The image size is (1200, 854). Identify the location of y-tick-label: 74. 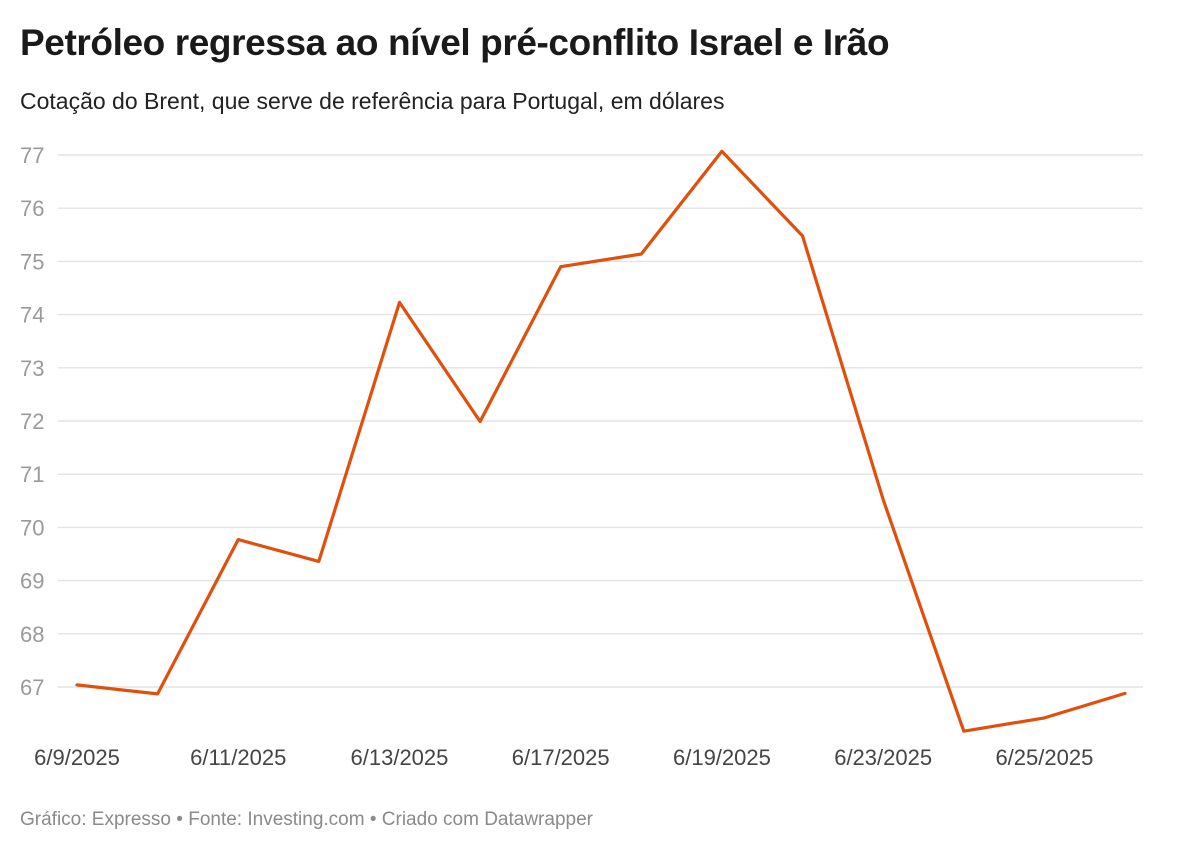
(32, 315).